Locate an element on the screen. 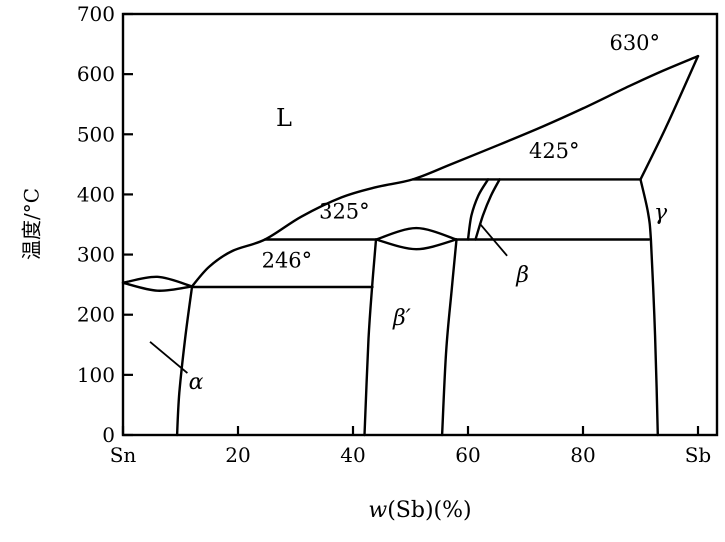 The image size is (725, 542). alpha-leader-line is located at coordinates (168, 357).